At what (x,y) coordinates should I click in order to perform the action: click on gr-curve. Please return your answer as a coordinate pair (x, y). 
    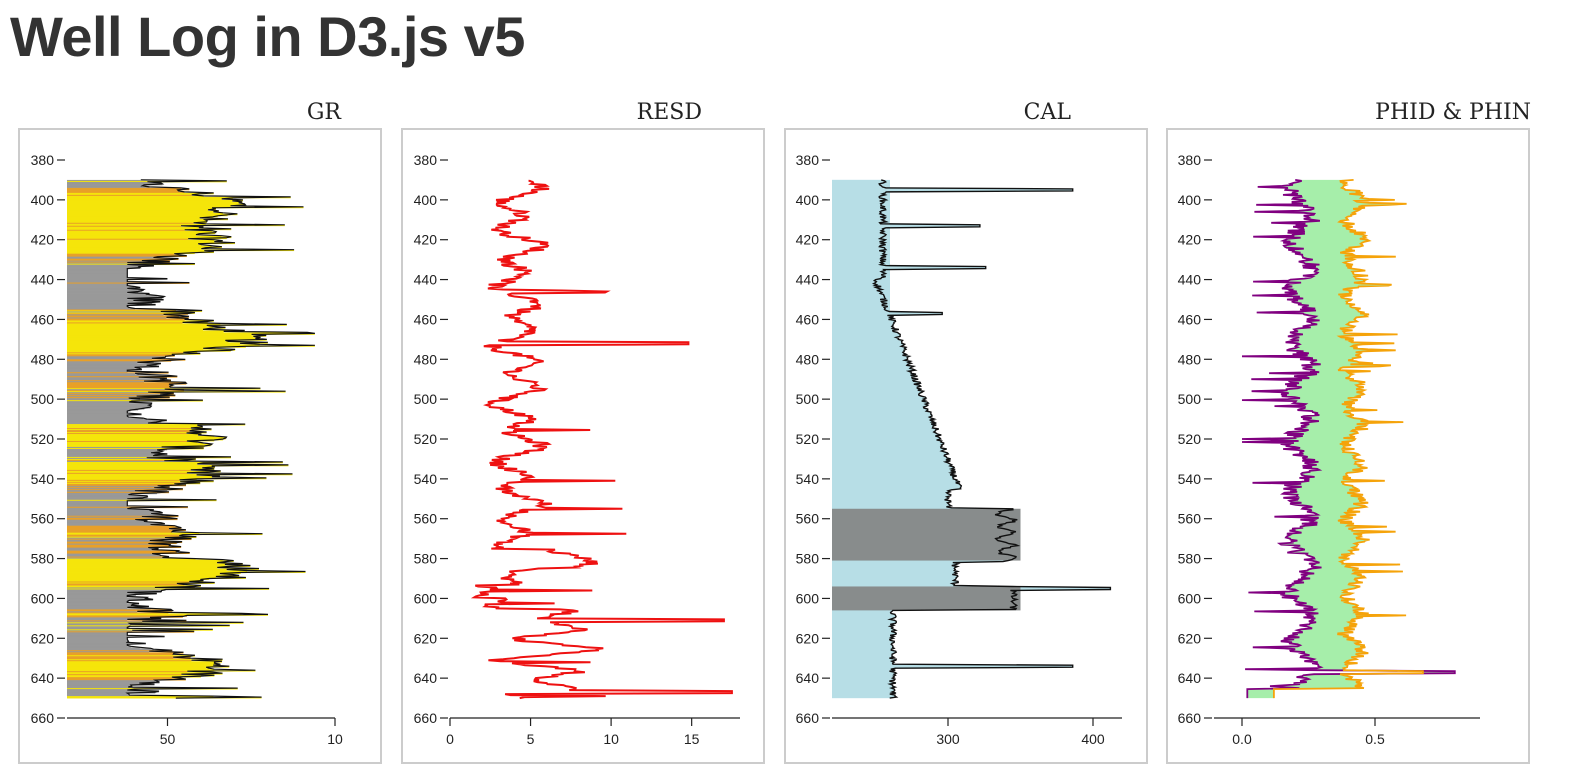
    Looking at the image, I should click on (220, 439).